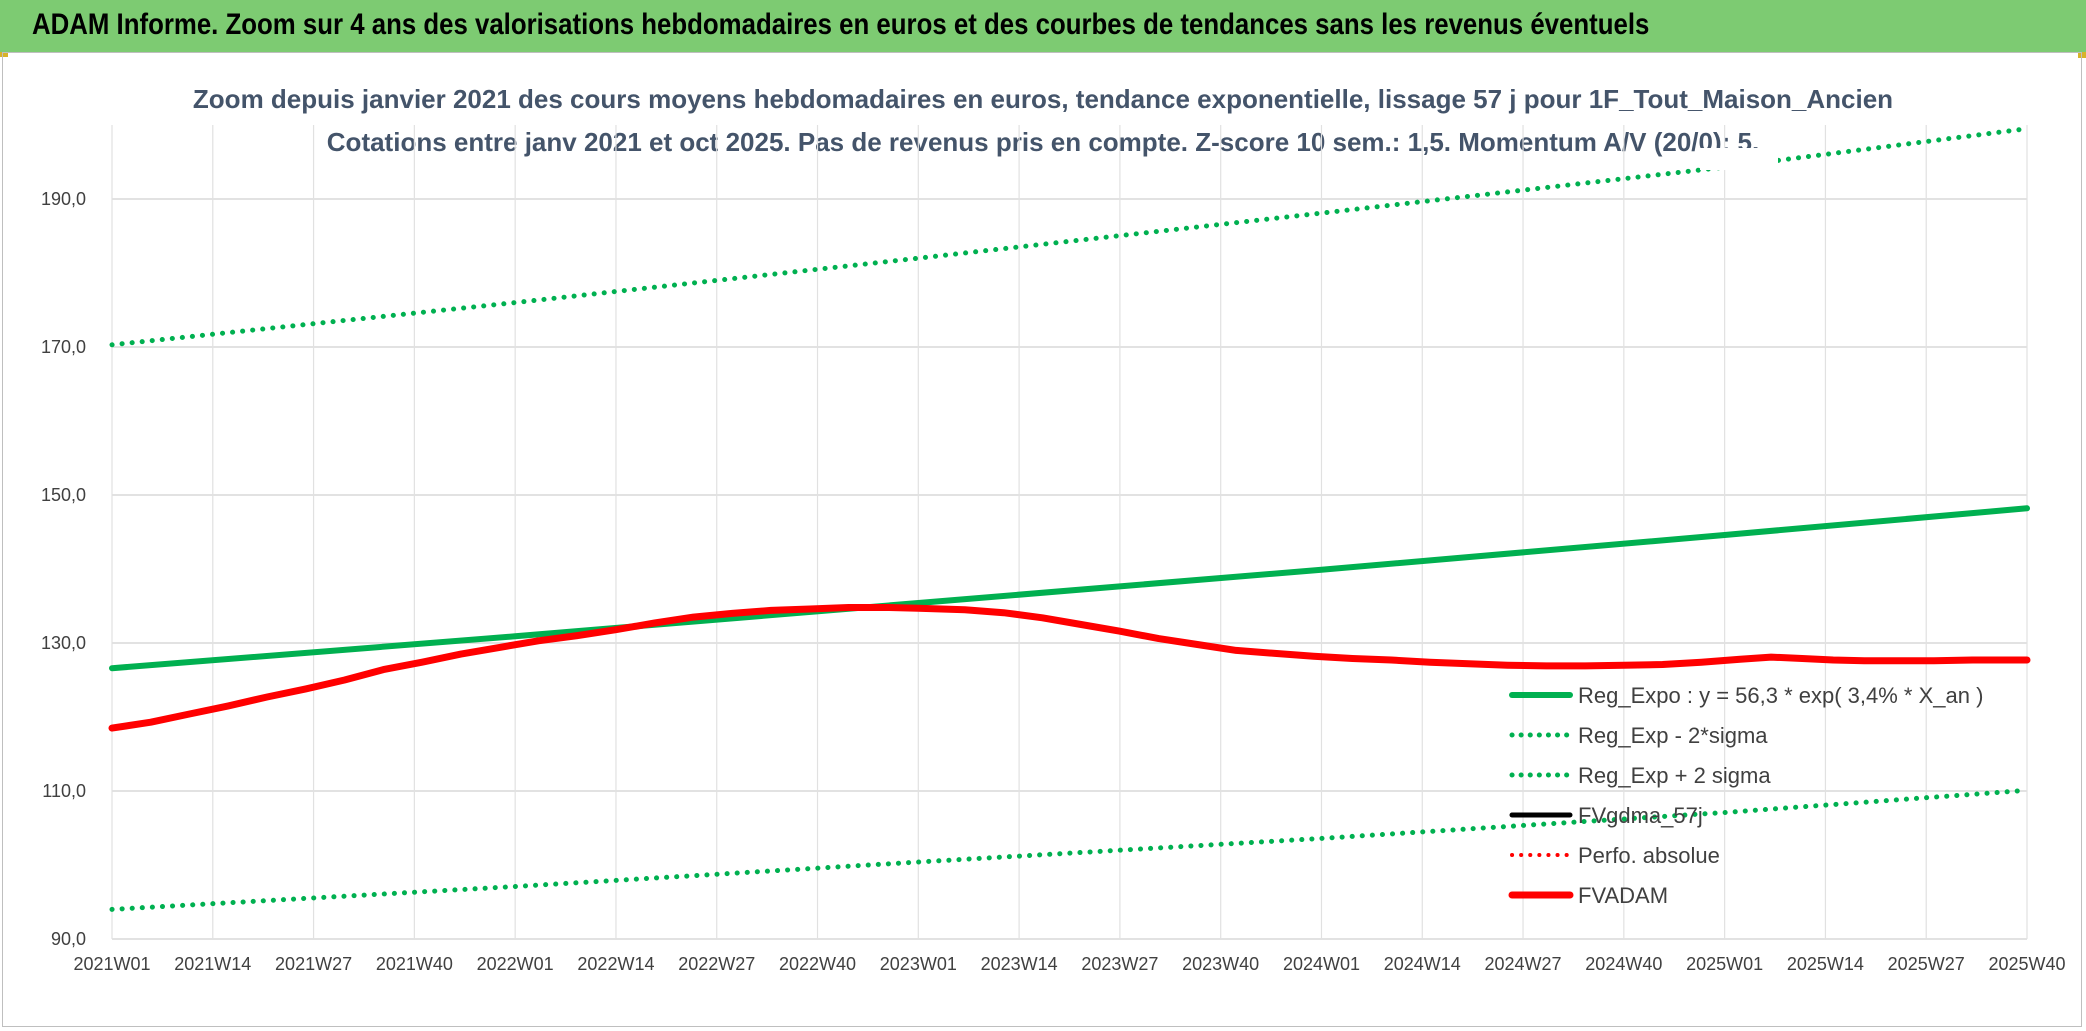  I want to click on x-tick-label: 2024W14, so click(1422, 964).